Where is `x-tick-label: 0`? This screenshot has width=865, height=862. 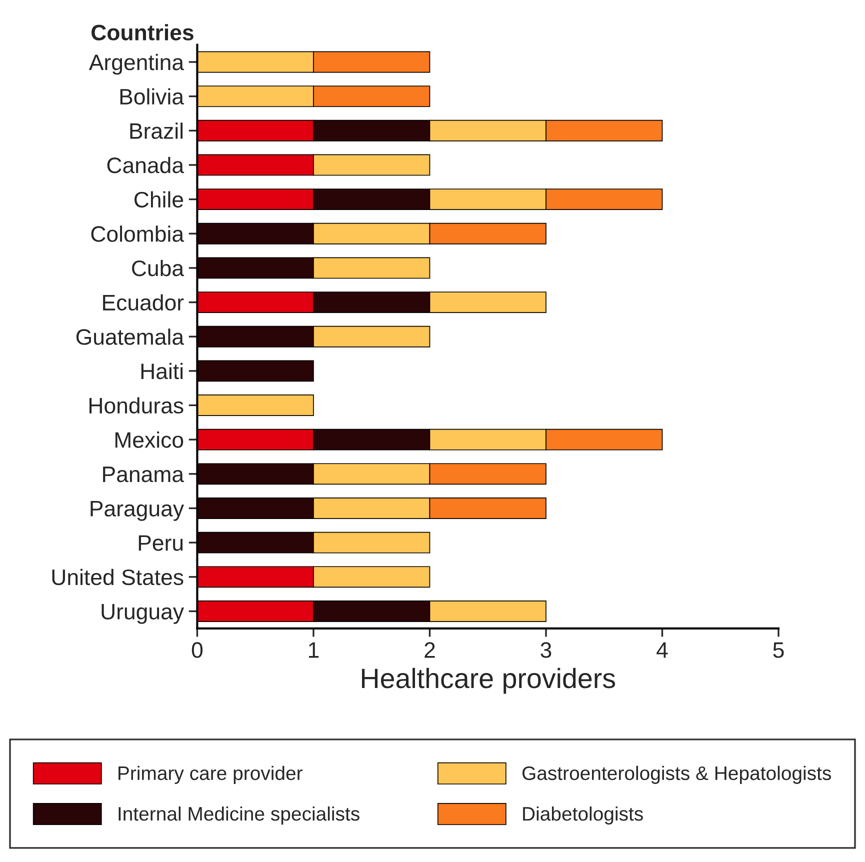
x-tick-label: 0 is located at coordinates (197, 650).